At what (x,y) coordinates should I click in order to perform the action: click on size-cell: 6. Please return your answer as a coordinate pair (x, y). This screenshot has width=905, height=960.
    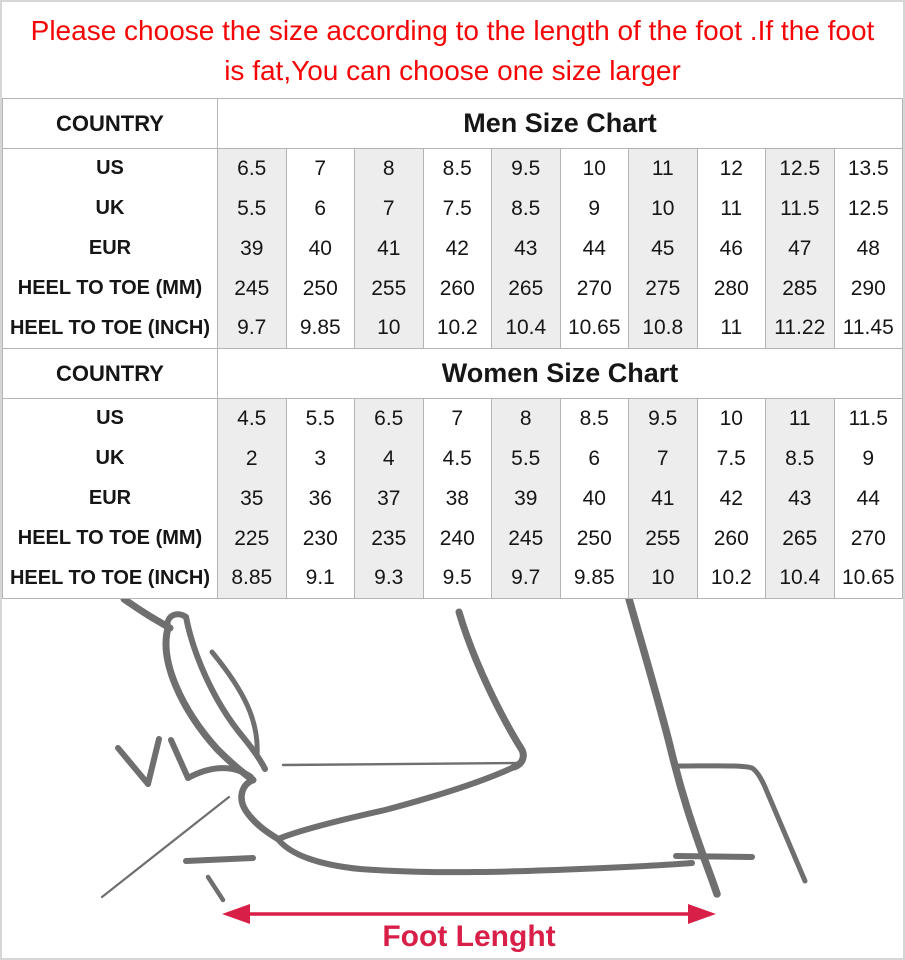
    Looking at the image, I should click on (320, 208).